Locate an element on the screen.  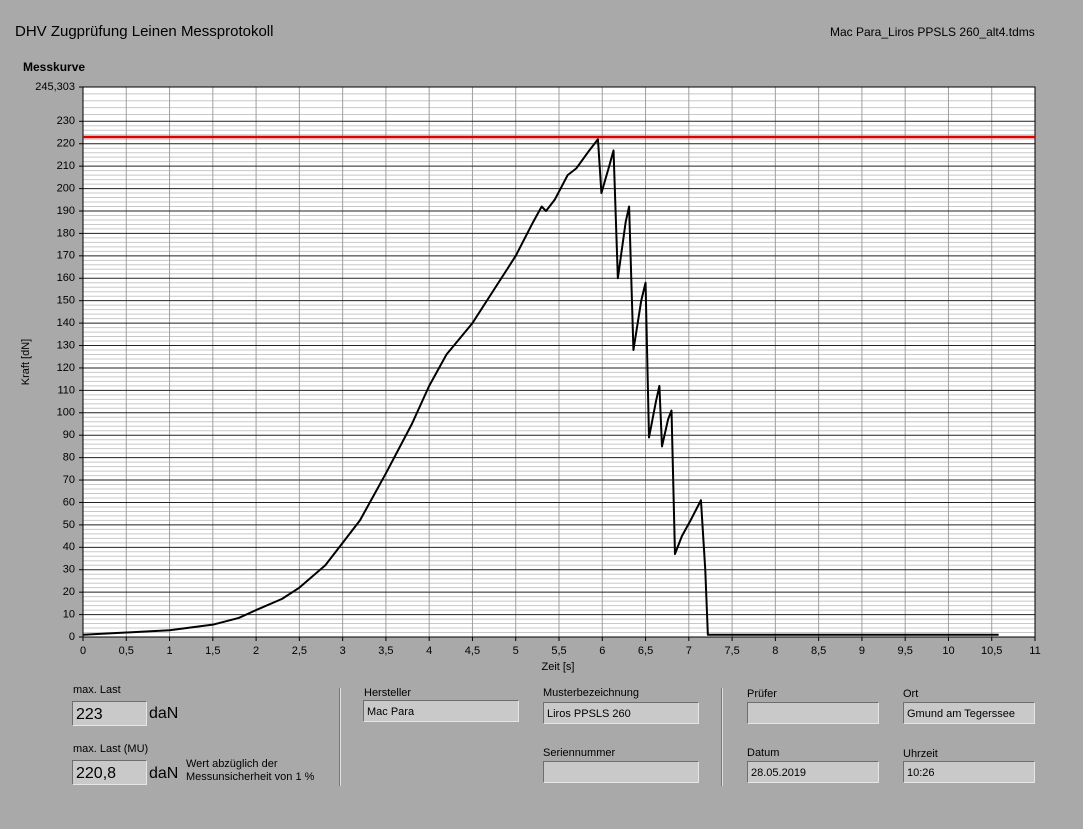
x-tick-label: 7 is located at coordinates (689, 651).